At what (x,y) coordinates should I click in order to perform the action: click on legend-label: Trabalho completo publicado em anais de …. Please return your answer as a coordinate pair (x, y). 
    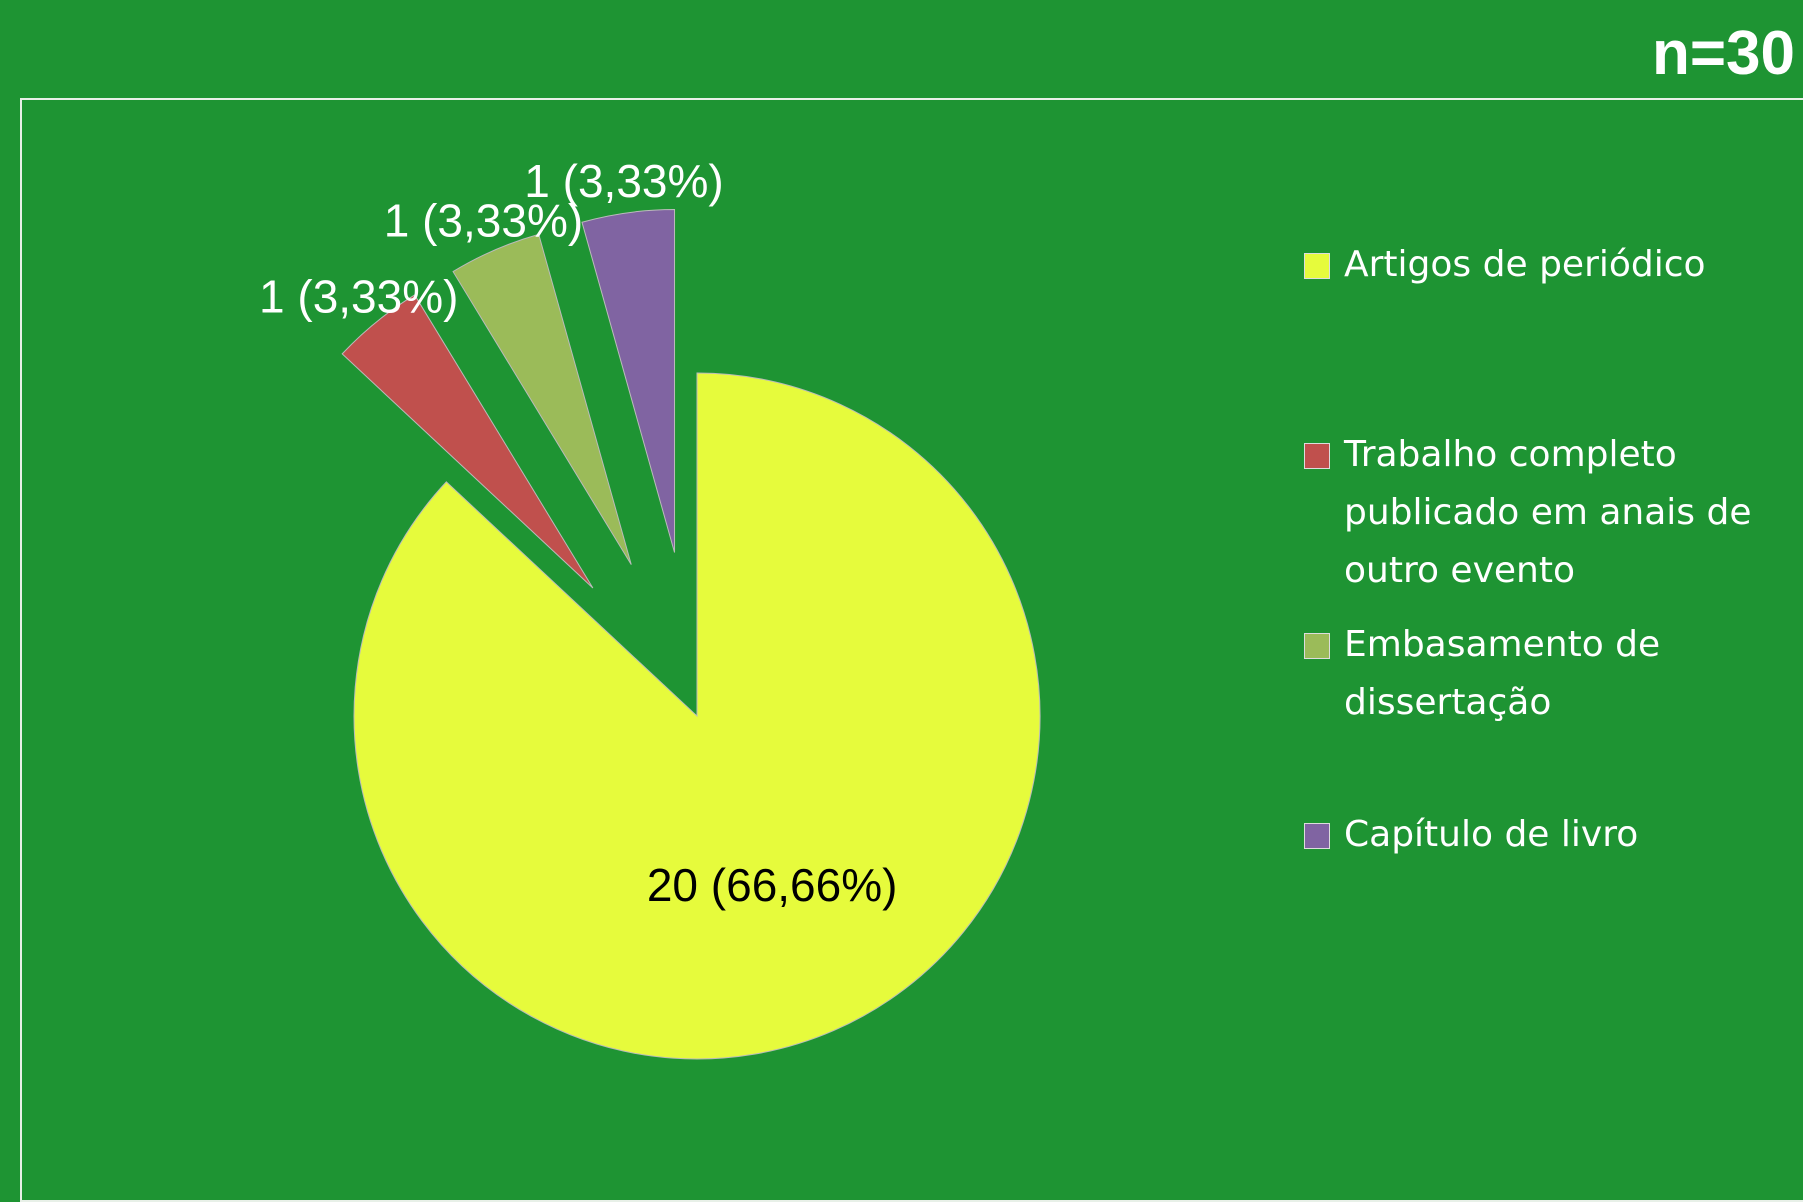
    Looking at the image, I should click on (1548, 512).